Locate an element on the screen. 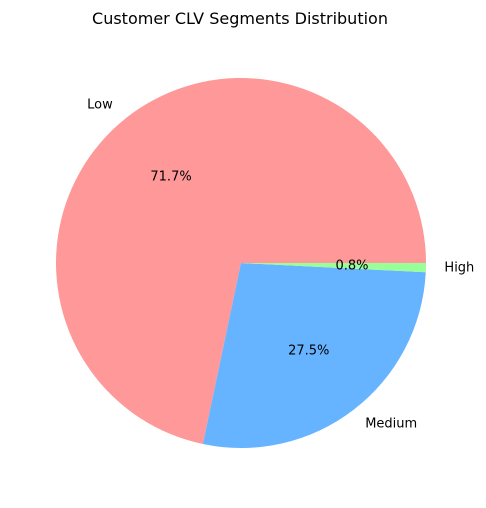 The width and height of the screenshot is (486, 508). slice-label-medium: Medium is located at coordinates (391, 424).